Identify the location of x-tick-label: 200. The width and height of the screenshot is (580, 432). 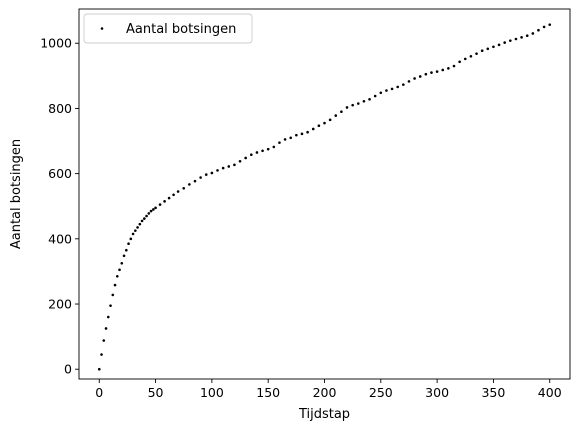
(325, 392).